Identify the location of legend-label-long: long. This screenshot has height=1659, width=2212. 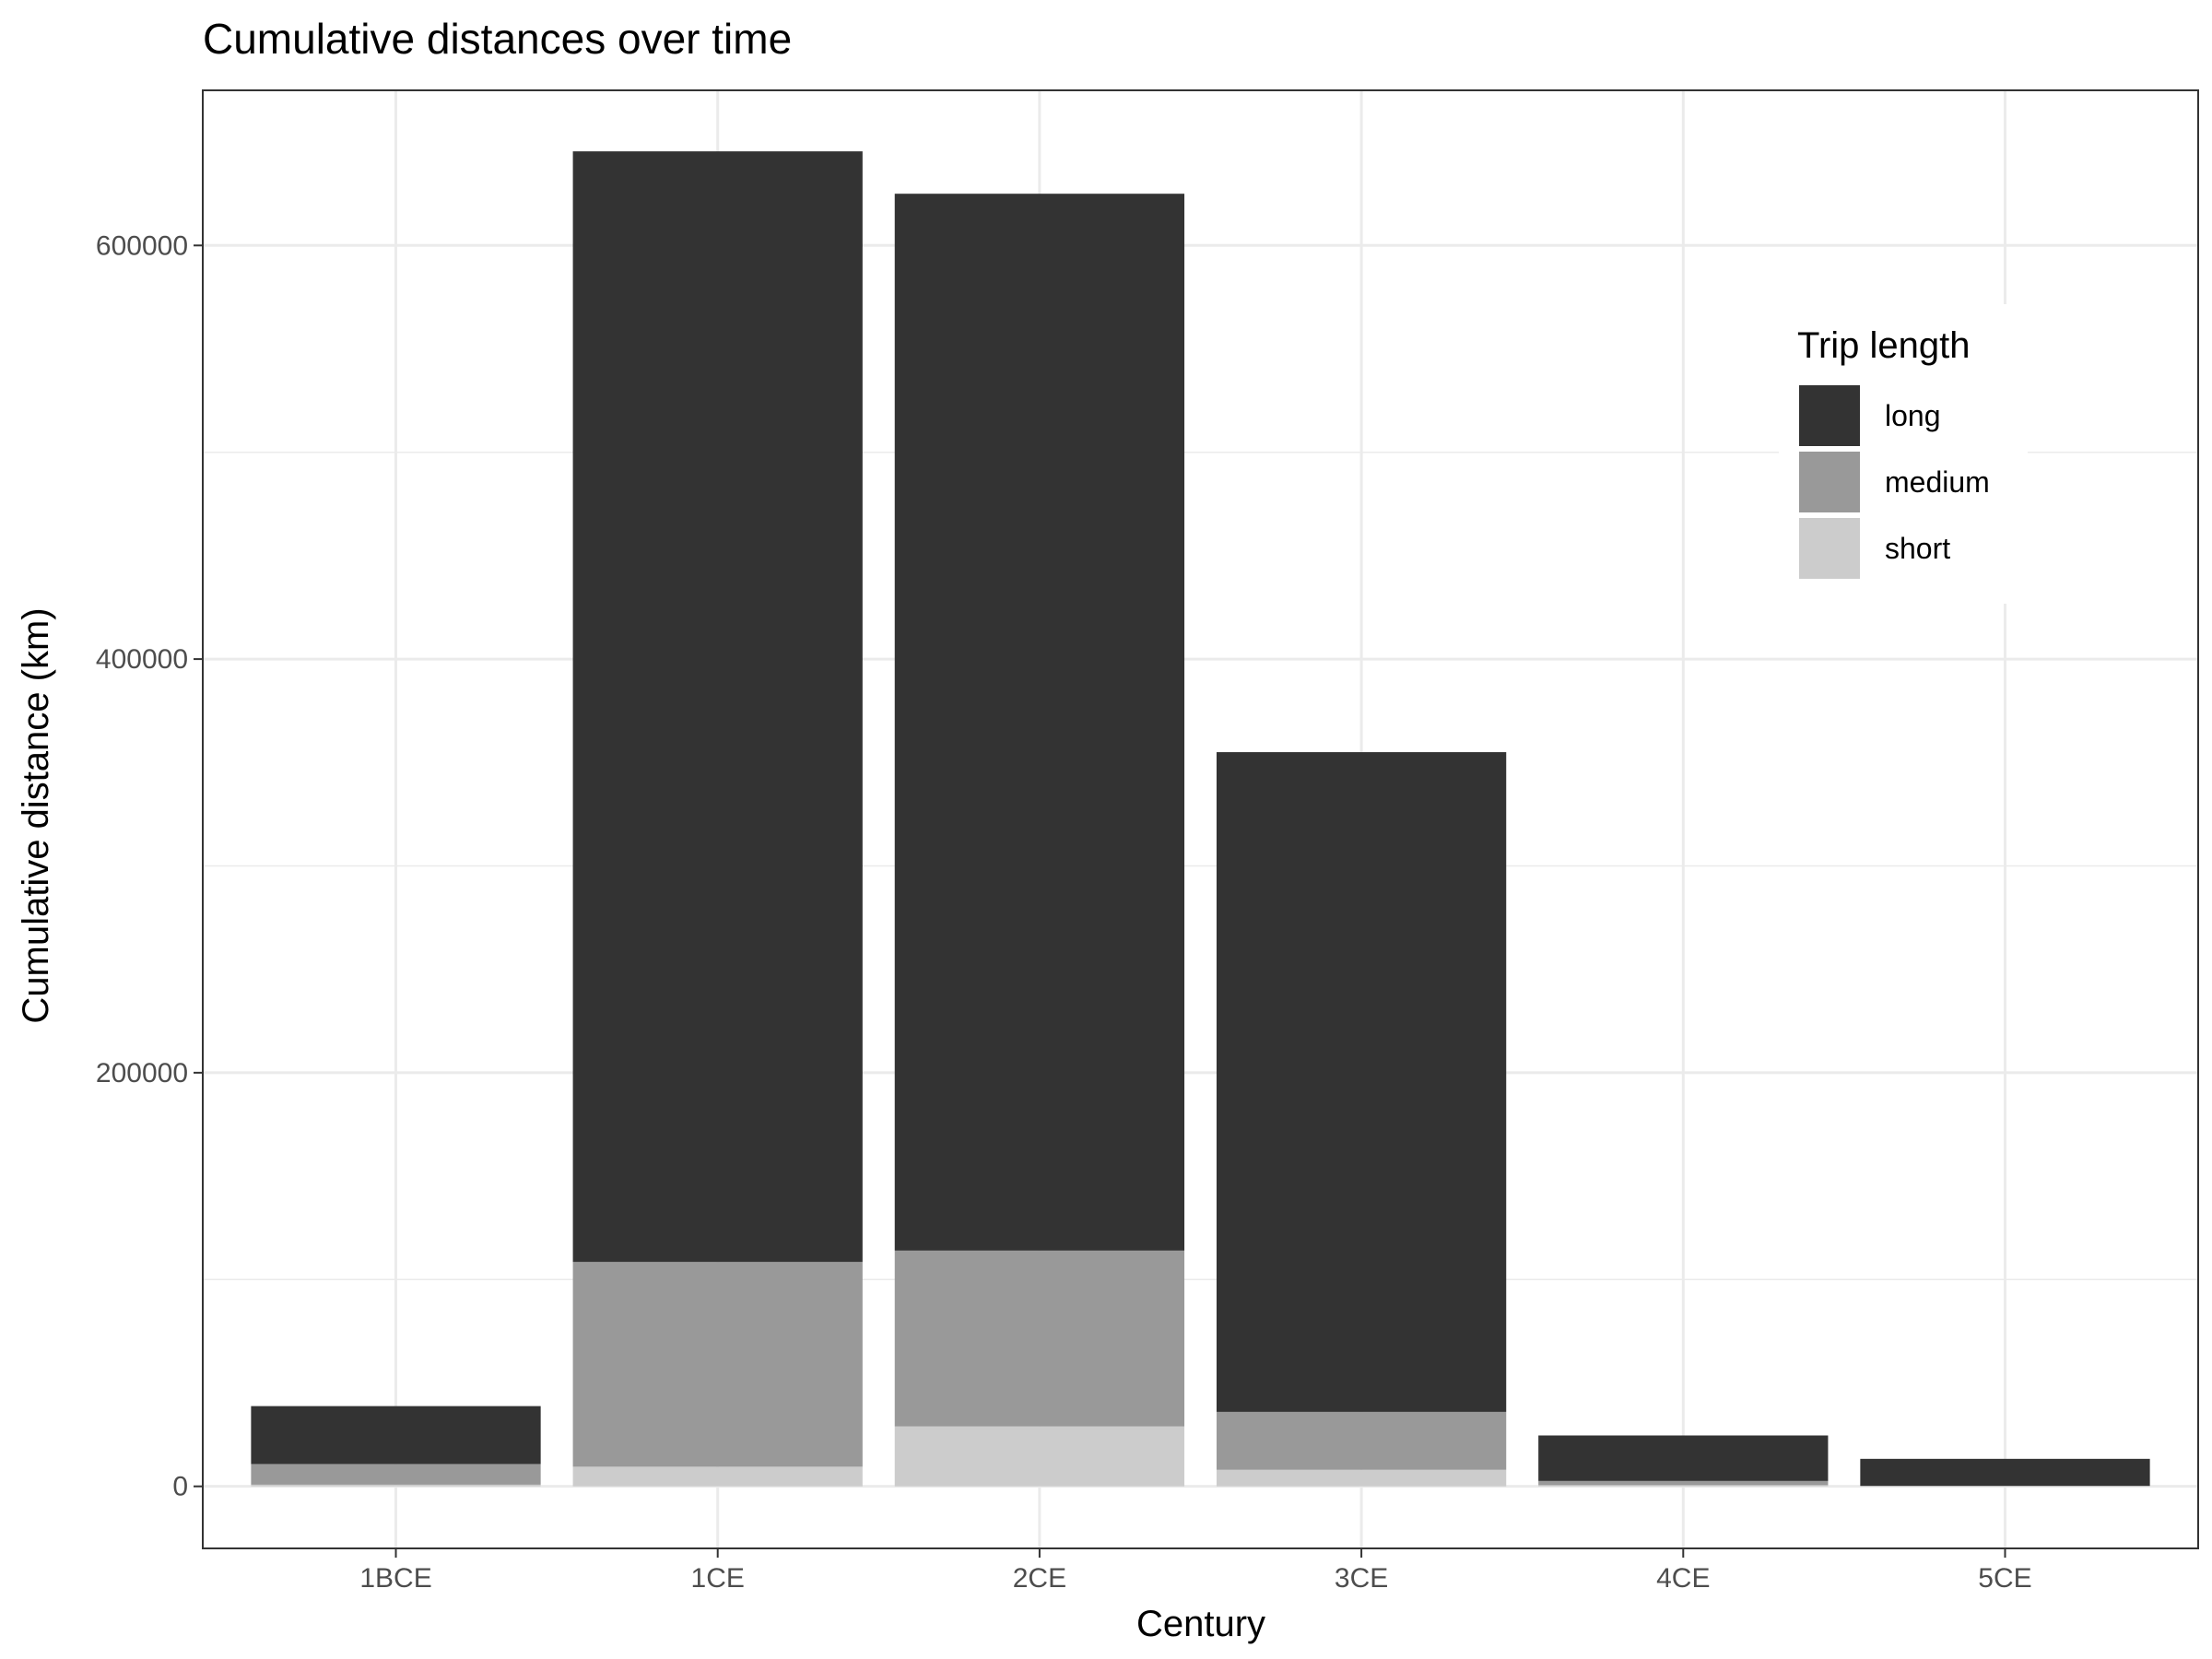
(1913, 415).